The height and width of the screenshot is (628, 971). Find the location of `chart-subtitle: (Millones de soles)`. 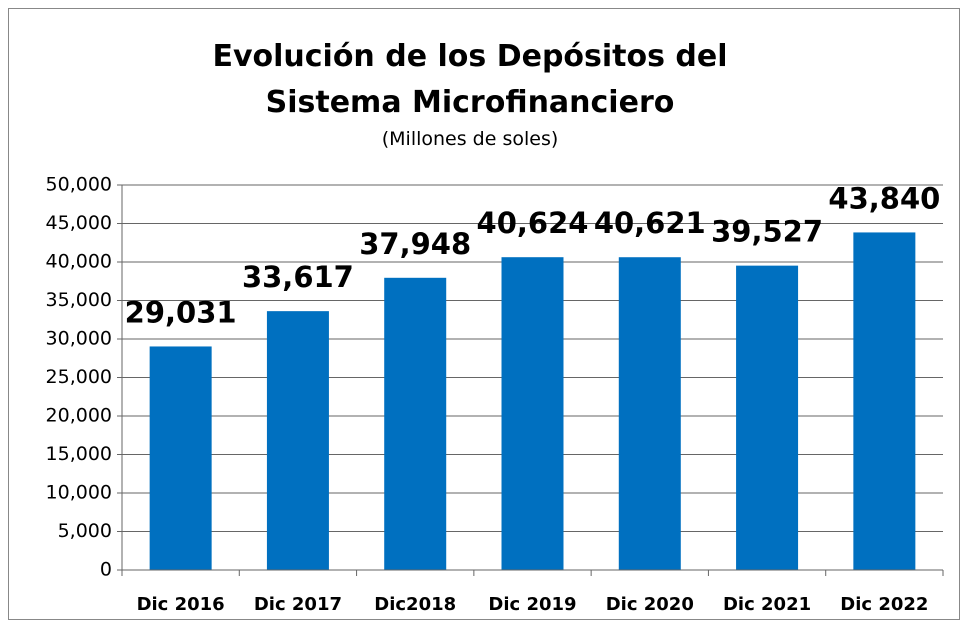

chart-subtitle: (Millones de soles) is located at coordinates (470, 139).